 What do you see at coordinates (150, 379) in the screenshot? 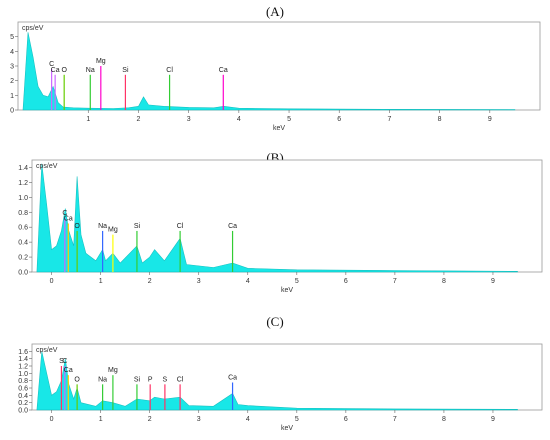
I see `peak-label: P` at bounding box center [150, 379].